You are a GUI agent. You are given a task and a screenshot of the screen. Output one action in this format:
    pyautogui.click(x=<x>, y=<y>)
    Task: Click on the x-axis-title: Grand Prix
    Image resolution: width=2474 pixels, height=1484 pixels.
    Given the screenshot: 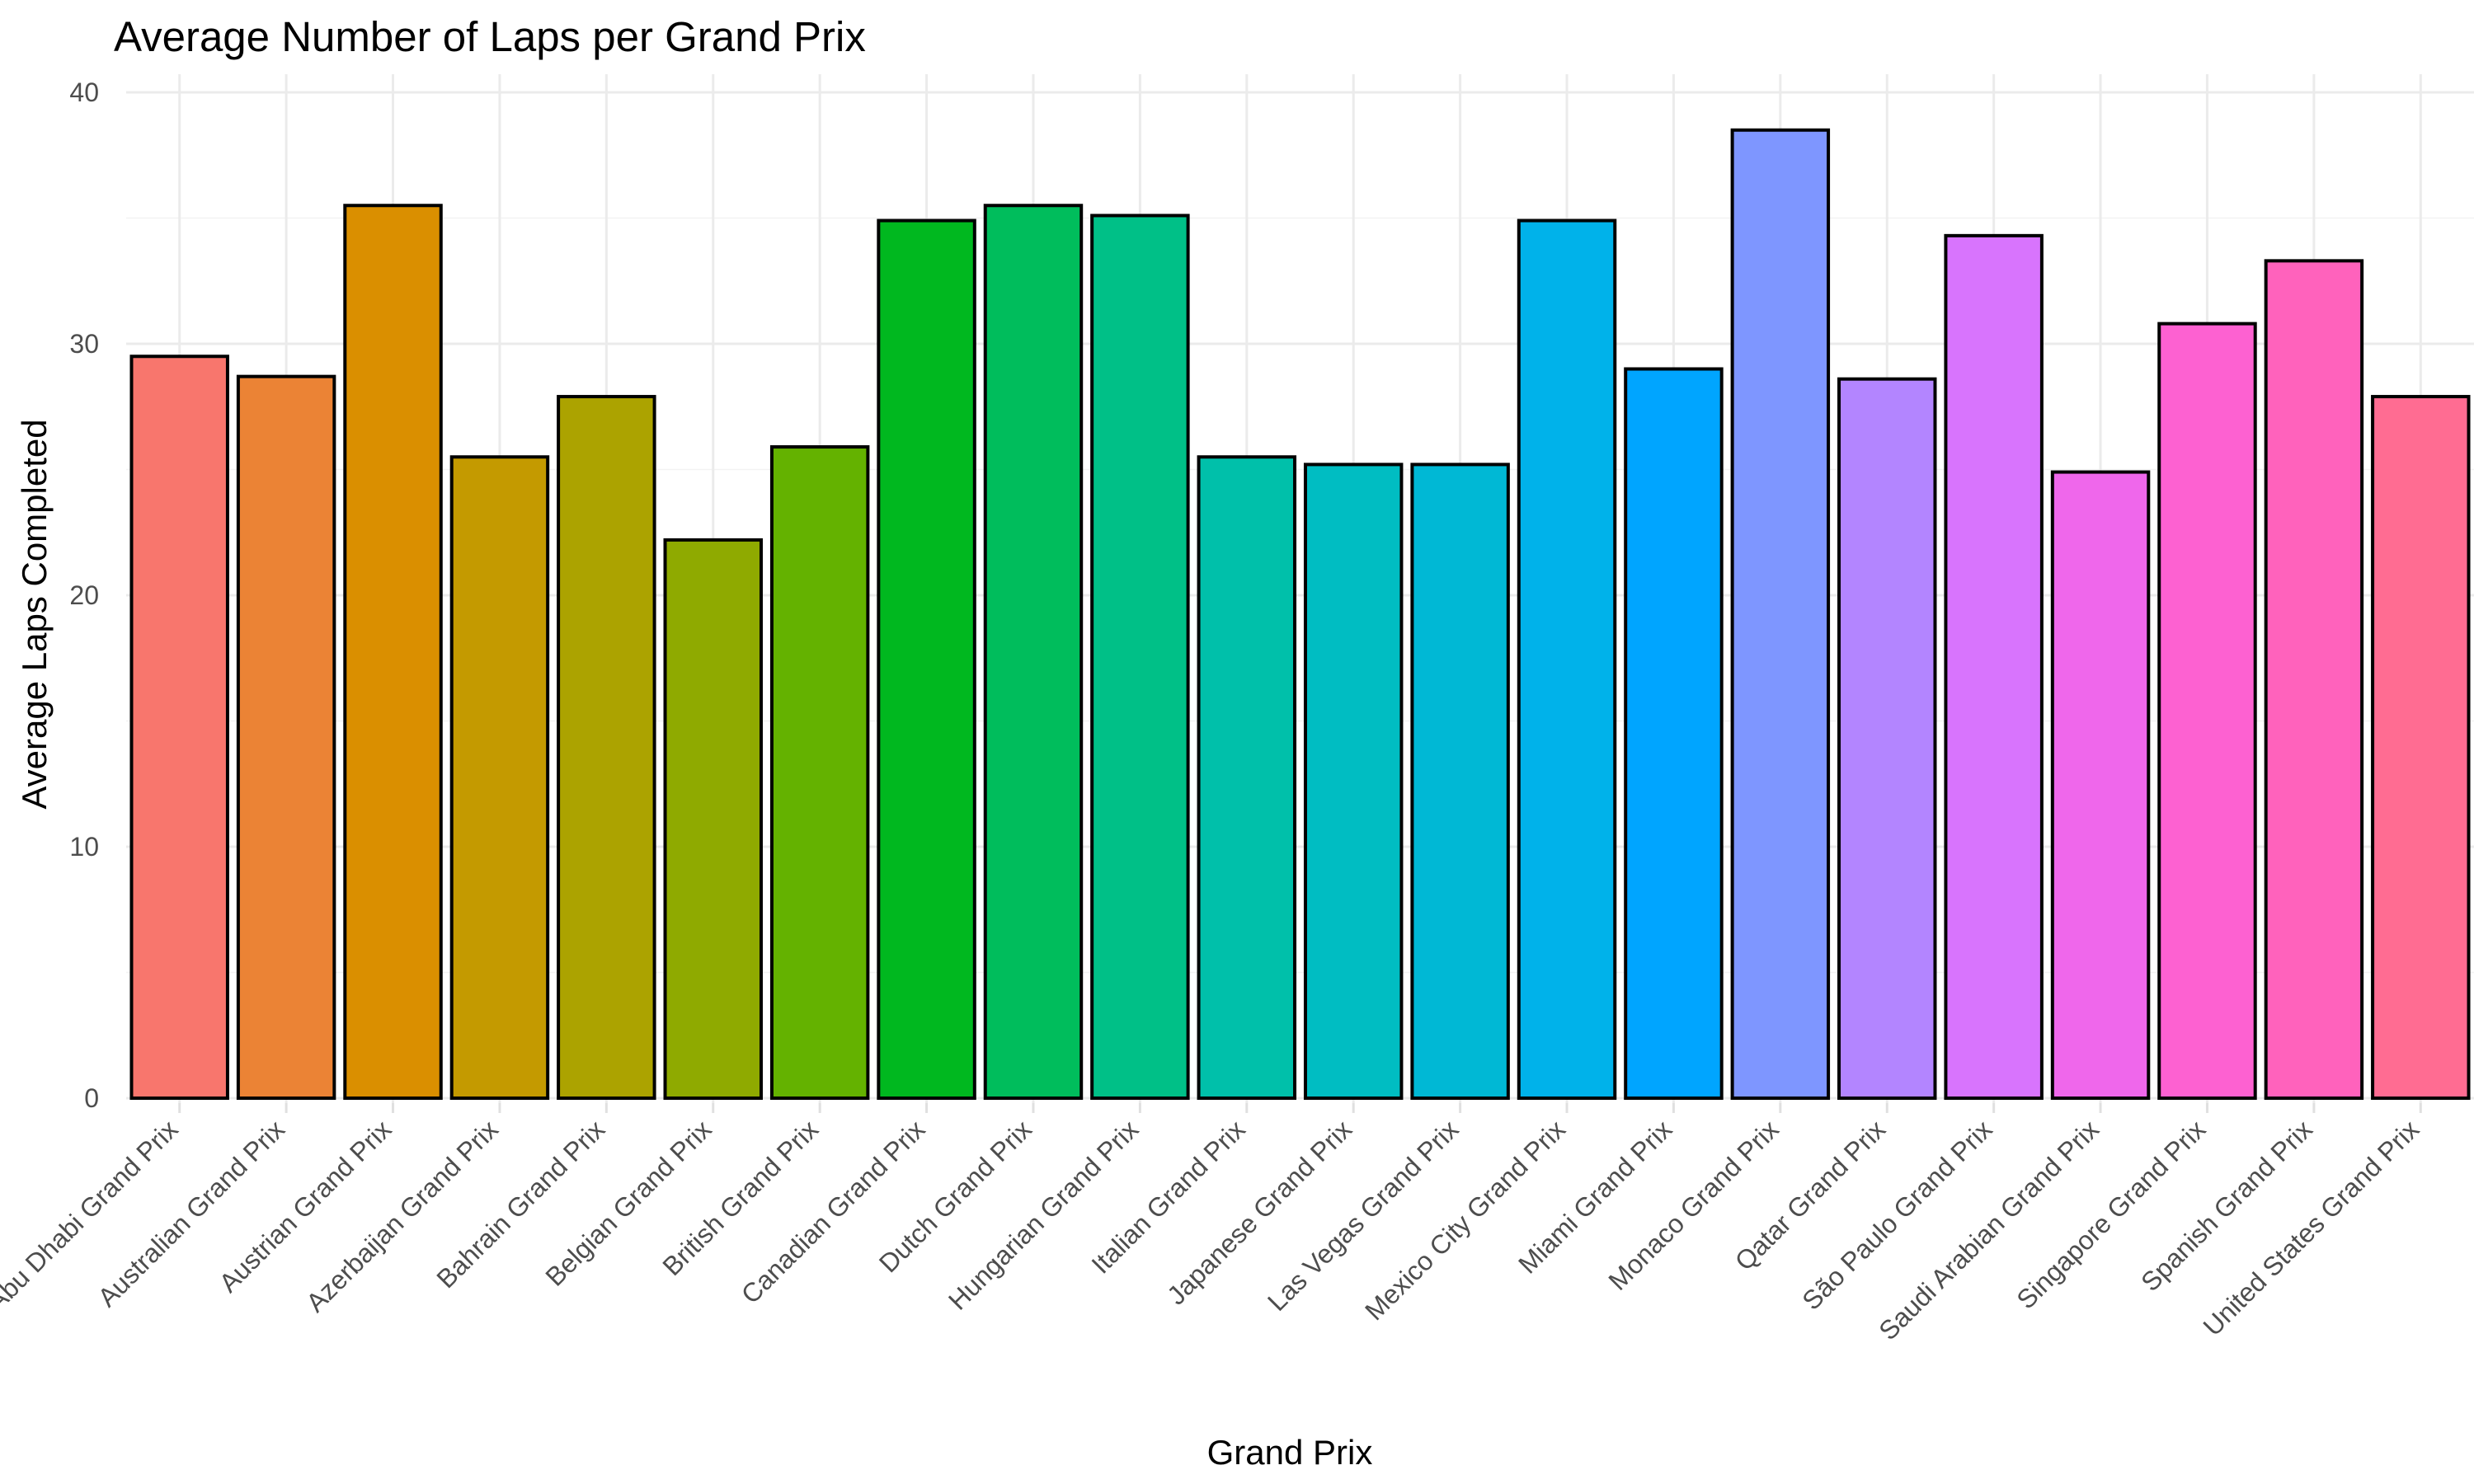 What is the action you would take?
    pyautogui.click(x=1290, y=1452)
    